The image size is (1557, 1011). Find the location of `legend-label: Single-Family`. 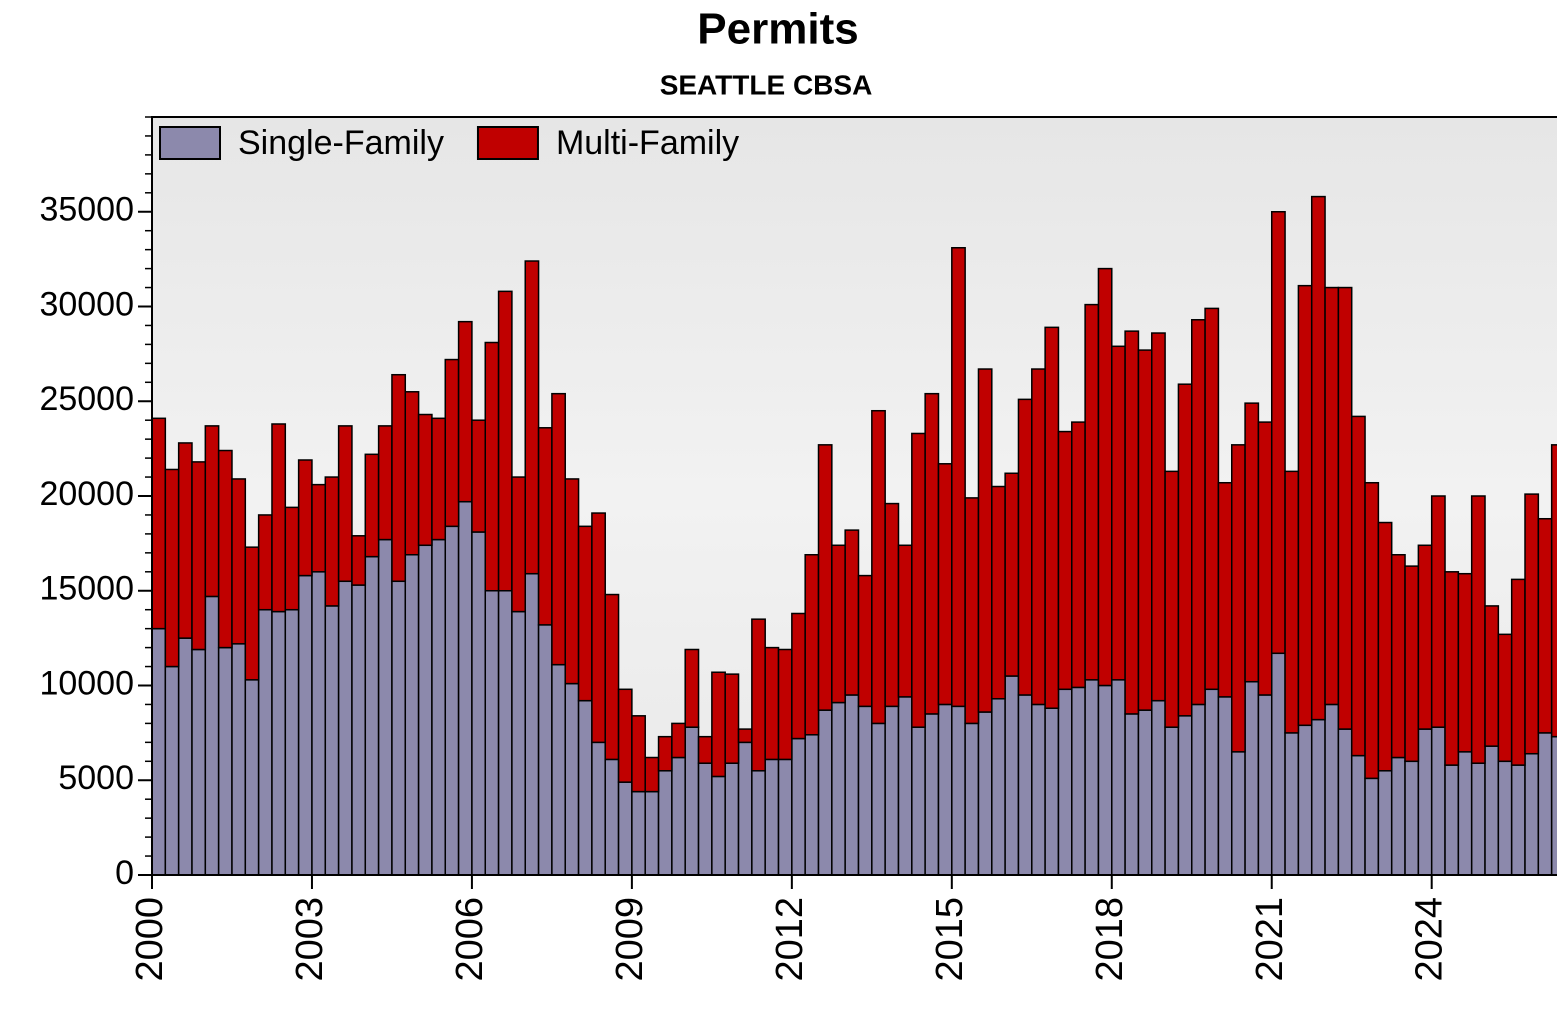

legend-label: Single-Family is located at coordinates (341, 143).